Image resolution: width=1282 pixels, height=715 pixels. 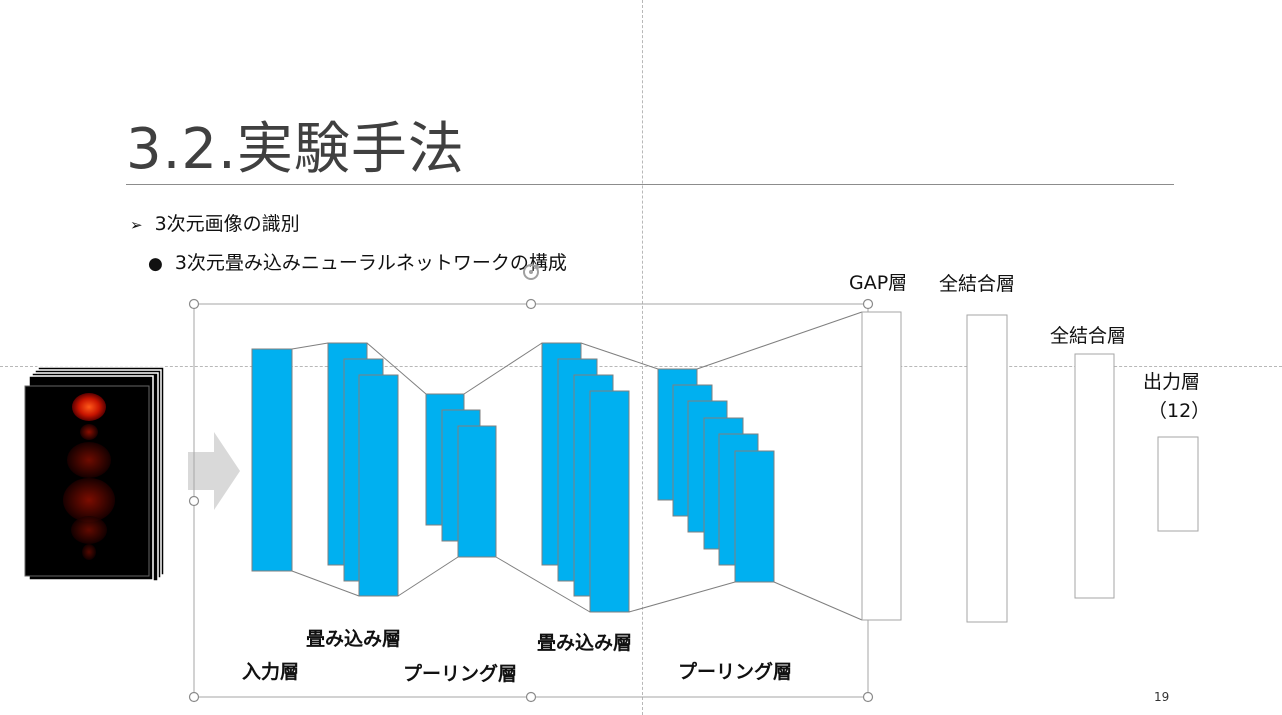 What do you see at coordinates (650, 184) in the screenshot?
I see `title-underline` at bounding box center [650, 184].